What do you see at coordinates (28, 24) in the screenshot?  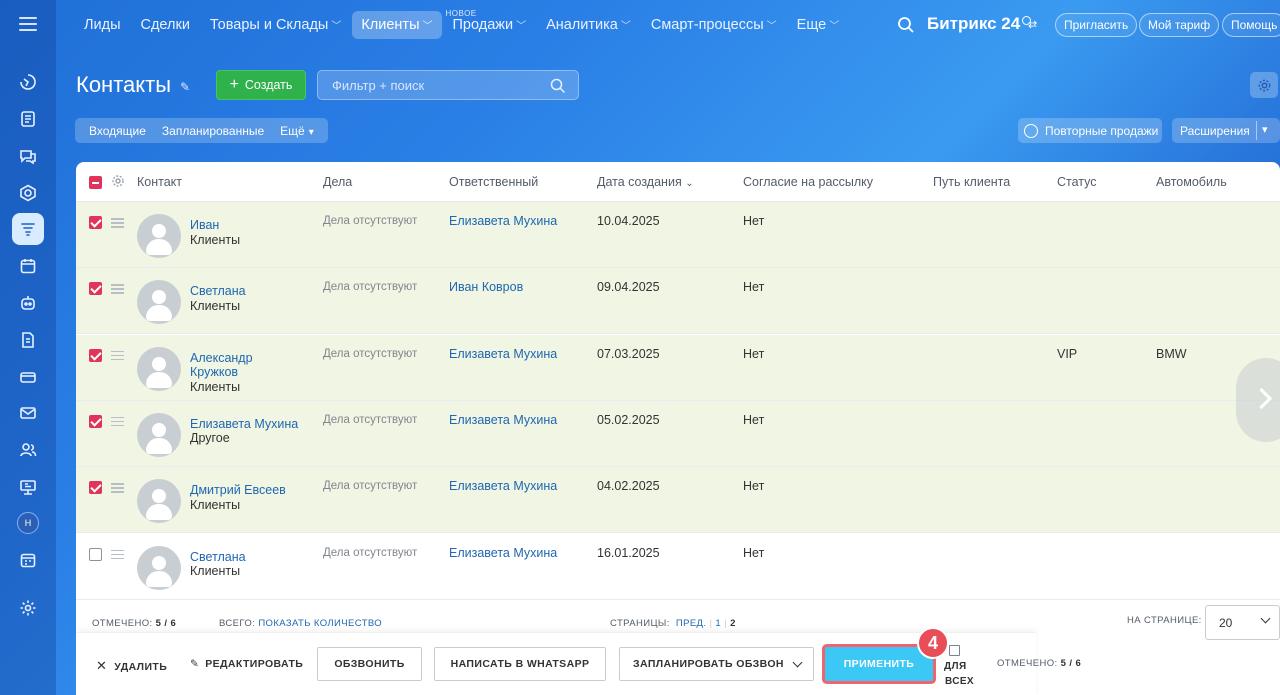 I see `menu-icon` at bounding box center [28, 24].